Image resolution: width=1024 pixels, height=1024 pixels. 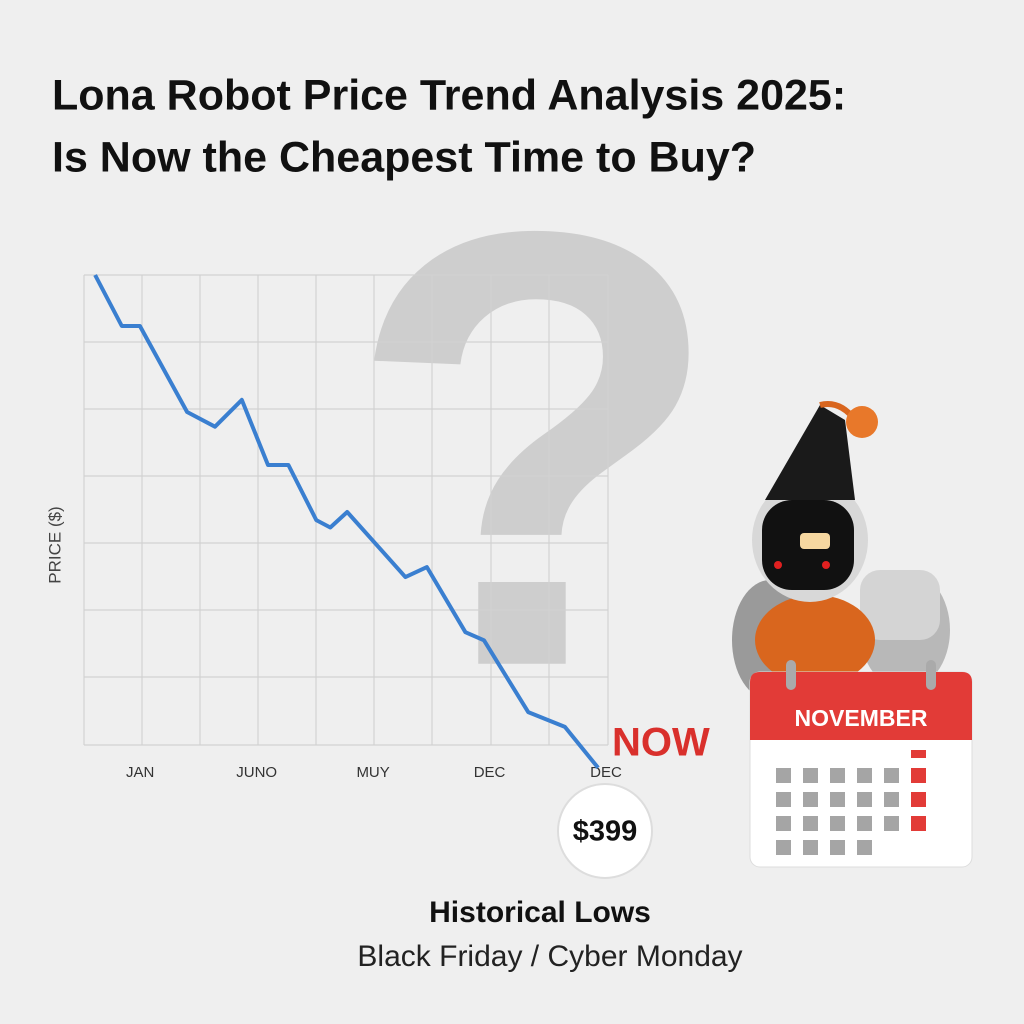 I want to click on title: Lona Robot Price Trend Analysis 2025:, so click(x=449, y=95).